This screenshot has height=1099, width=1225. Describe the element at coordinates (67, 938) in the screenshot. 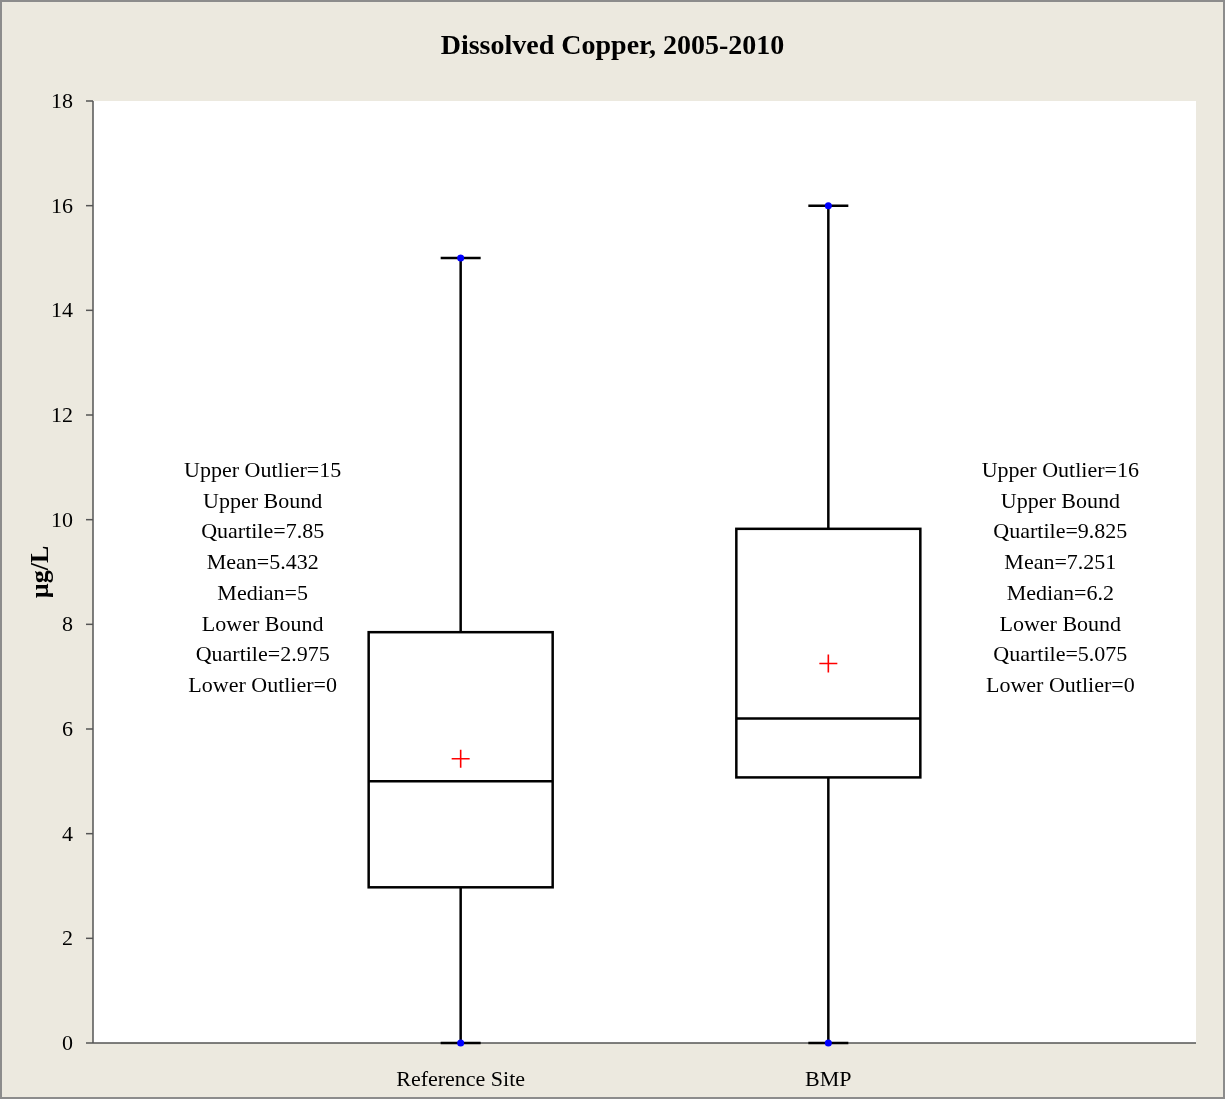

I see `y-tick-label: 2` at that location.